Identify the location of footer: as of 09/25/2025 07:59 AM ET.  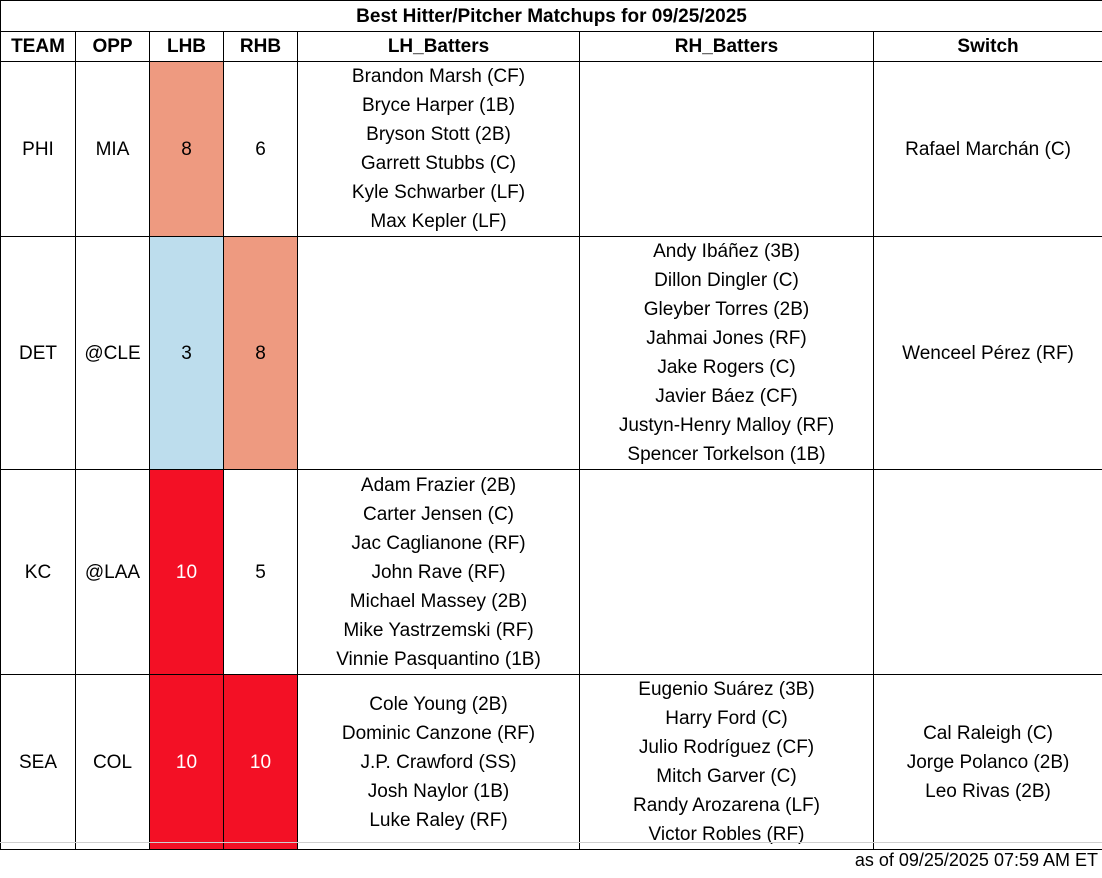
(551, 859).